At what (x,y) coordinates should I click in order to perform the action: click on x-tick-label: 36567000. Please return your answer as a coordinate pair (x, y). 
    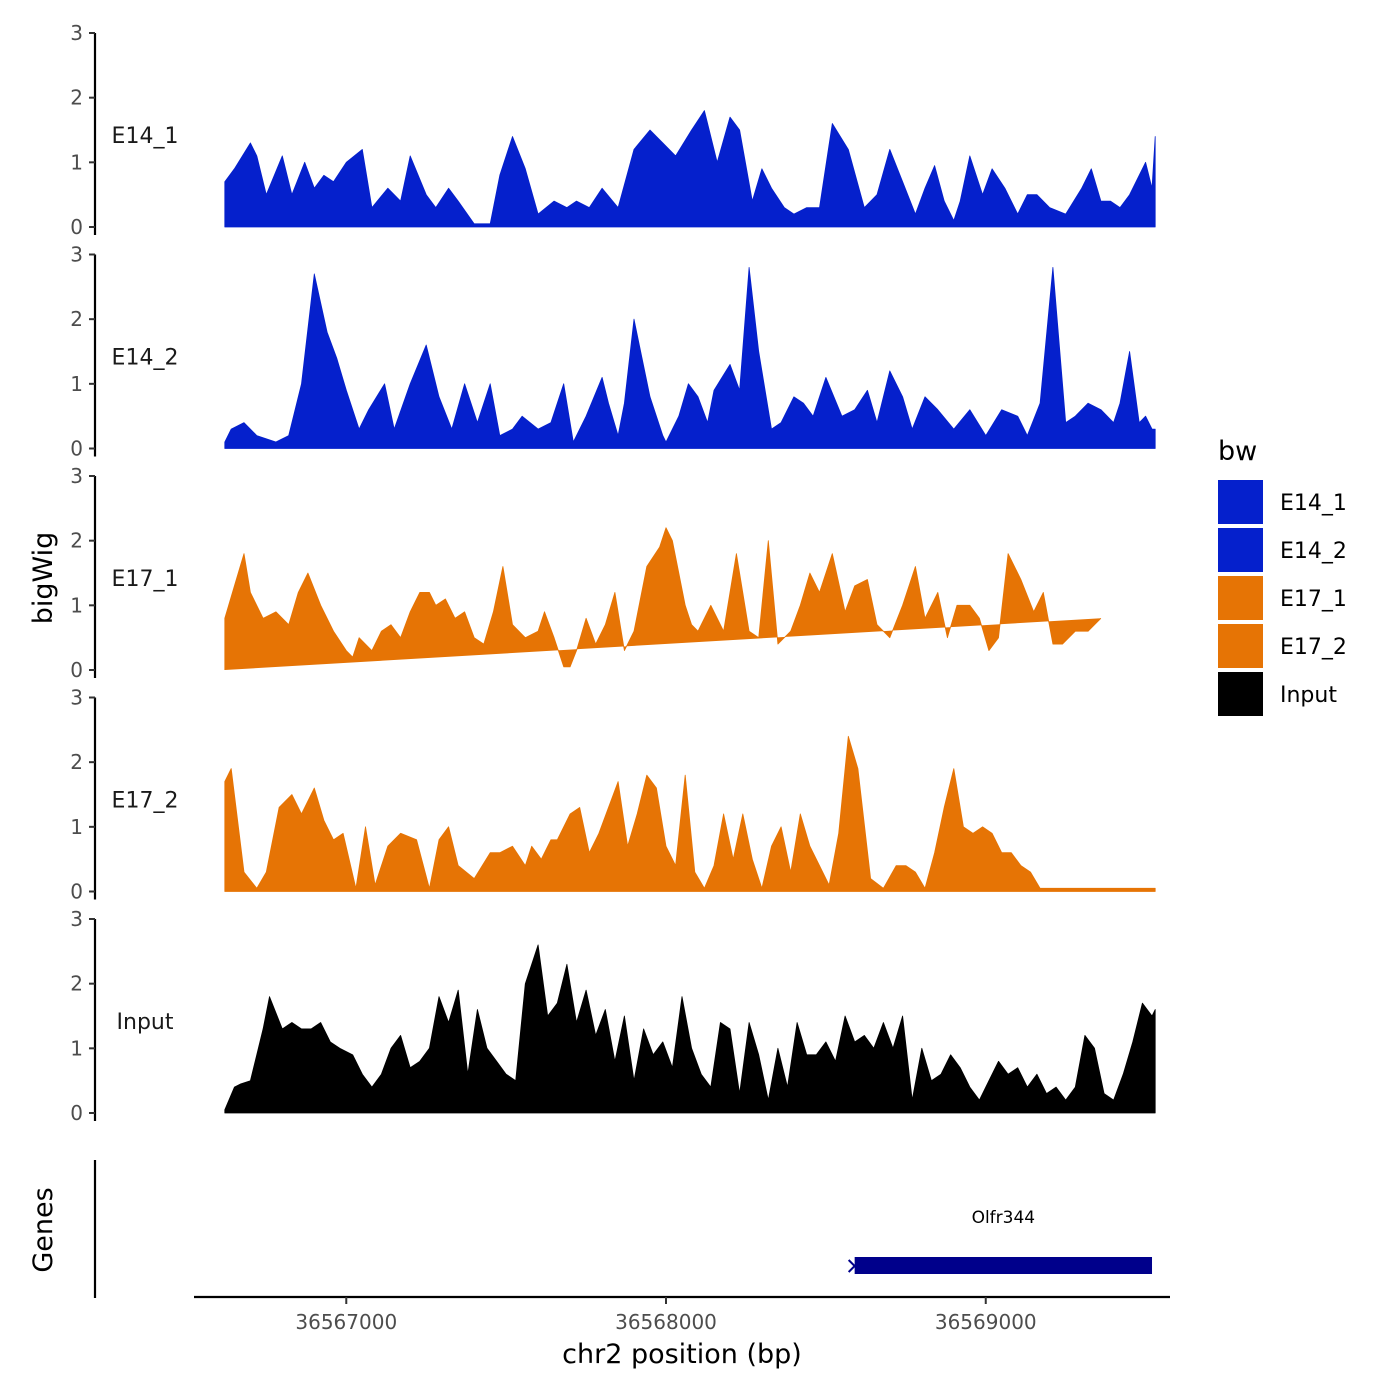
    Looking at the image, I should click on (346, 1322).